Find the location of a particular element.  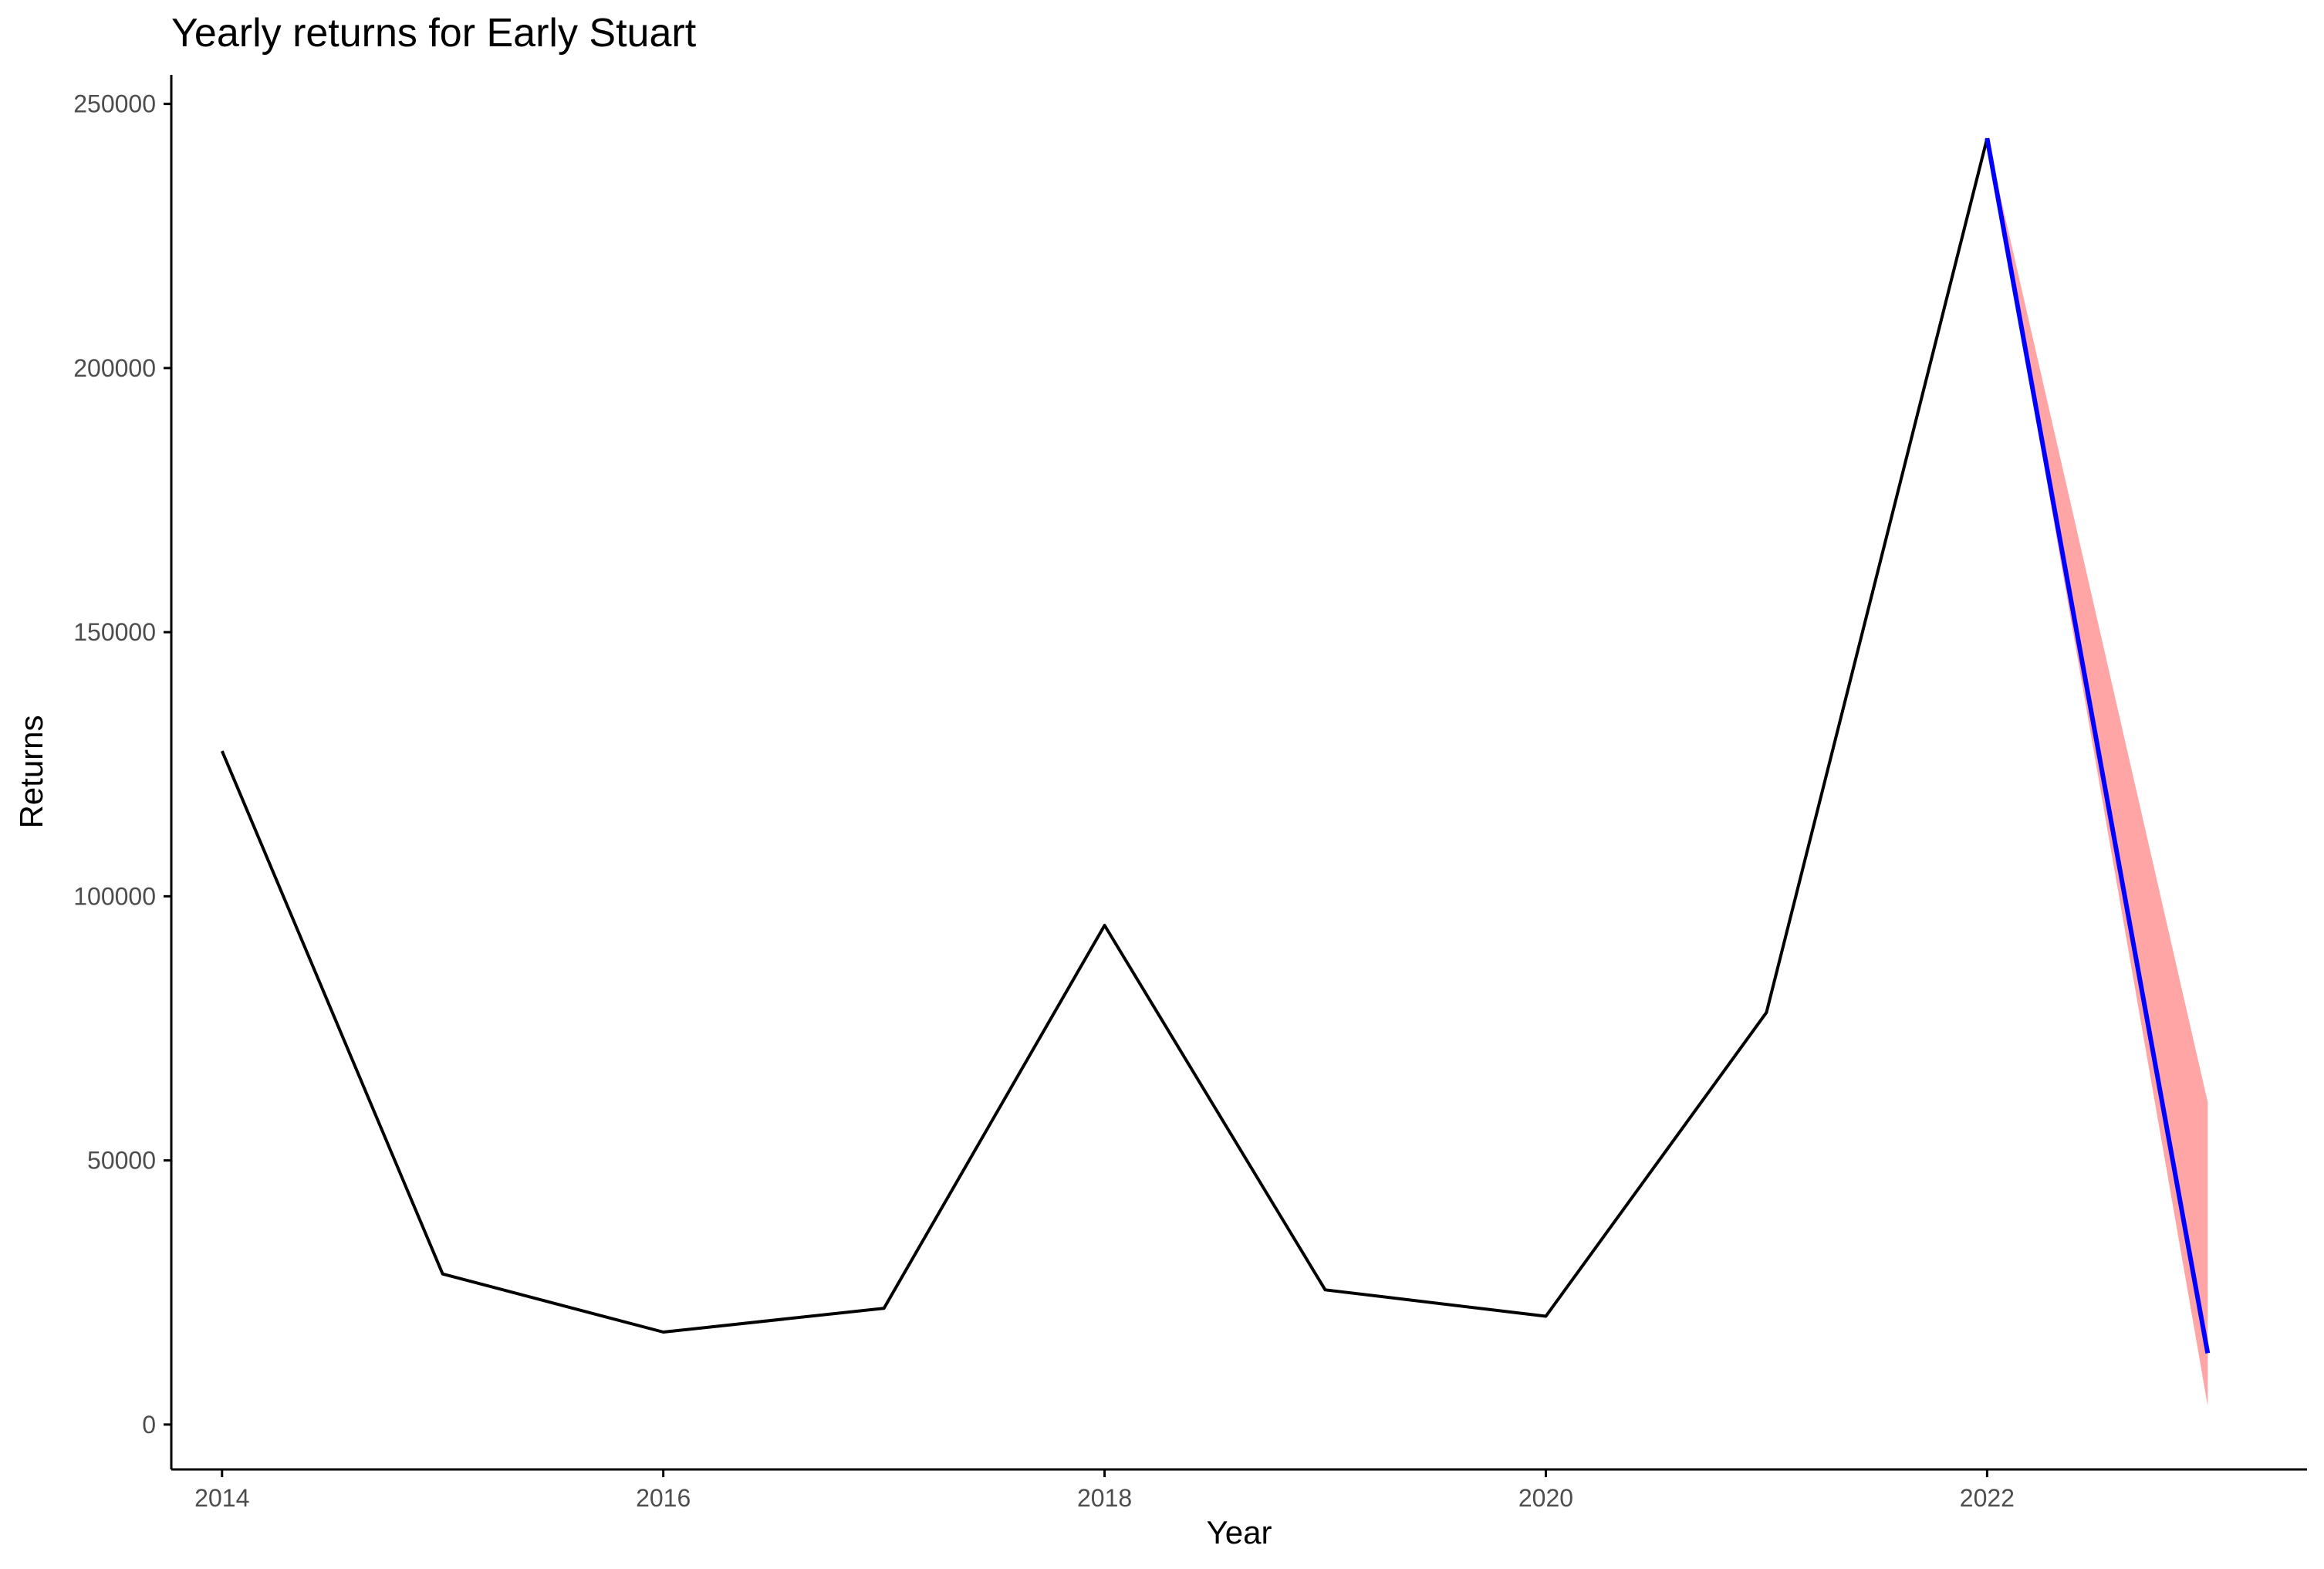

x-tick-label: 2018 is located at coordinates (1104, 1498).